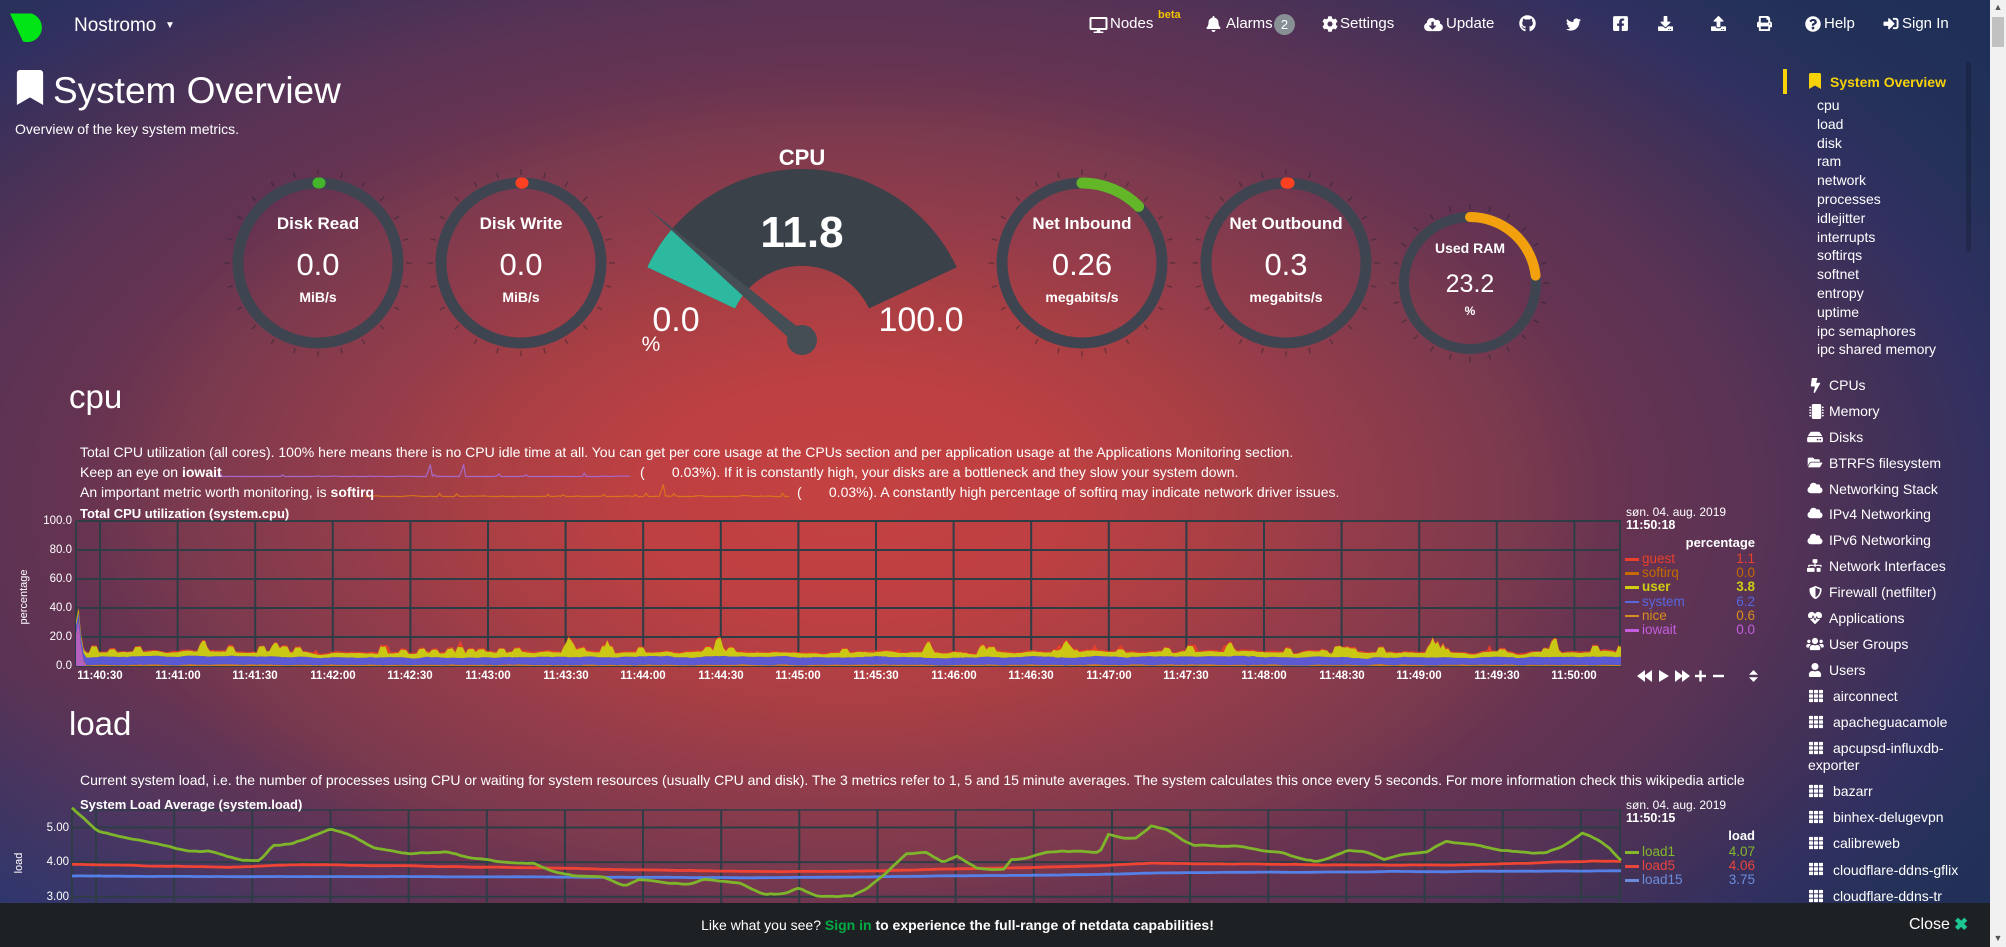 The image size is (2006, 947). Describe the element at coordinates (1082, 264) in the screenshot. I see `svg-text: 0.26` at that location.